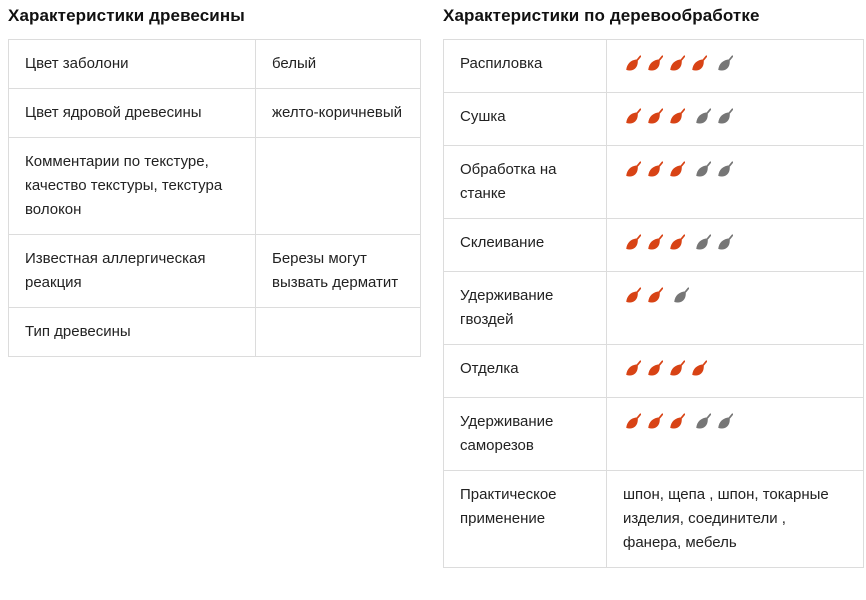 This screenshot has width=866, height=600. Describe the element at coordinates (525, 119) in the screenshot. I see `row-label: Сушка` at that location.